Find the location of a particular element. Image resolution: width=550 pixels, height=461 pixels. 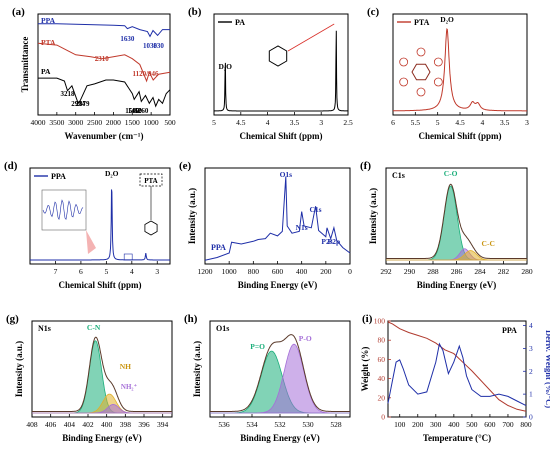

x-tick-label: 282 is located at coordinates (504, 271).